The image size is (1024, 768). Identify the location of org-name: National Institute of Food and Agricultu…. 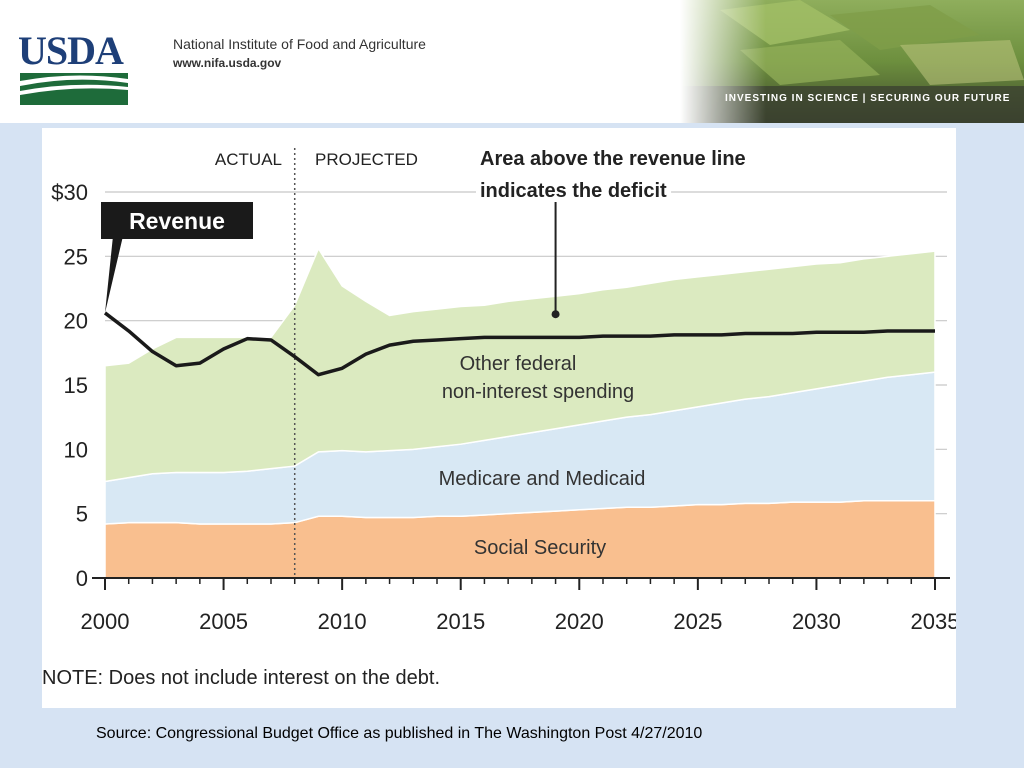
(299, 44).